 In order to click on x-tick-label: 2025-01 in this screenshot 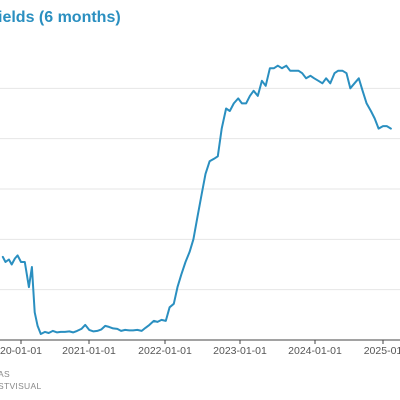, I will do `click(382, 351)`.